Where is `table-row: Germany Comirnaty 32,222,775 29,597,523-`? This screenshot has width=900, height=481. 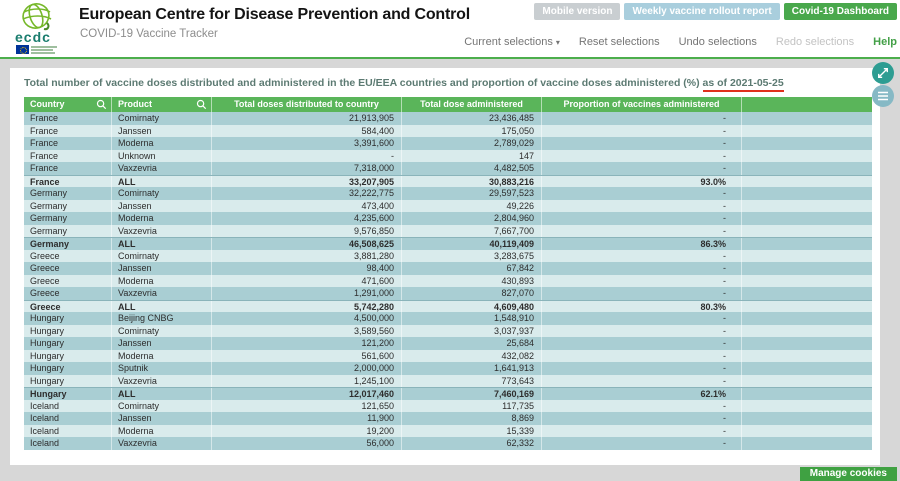 table-row: Germany Comirnaty 32,222,775 29,597,523- is located at coordinates (448, 193).